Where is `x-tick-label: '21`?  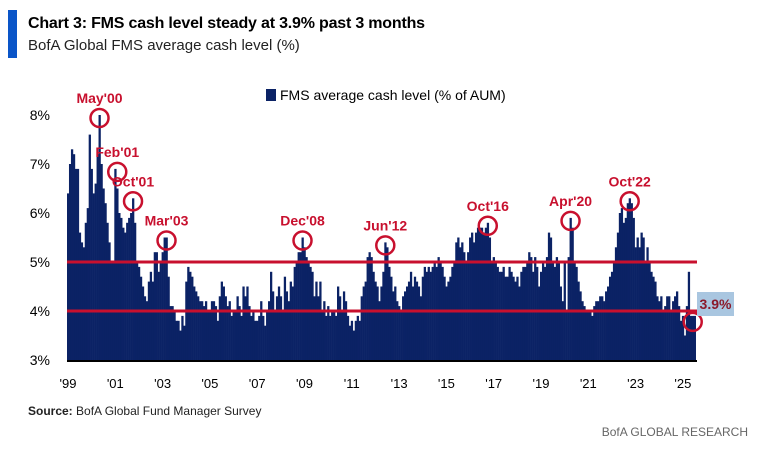 x-tick-label: '21 is located at coordinates (588, 383).